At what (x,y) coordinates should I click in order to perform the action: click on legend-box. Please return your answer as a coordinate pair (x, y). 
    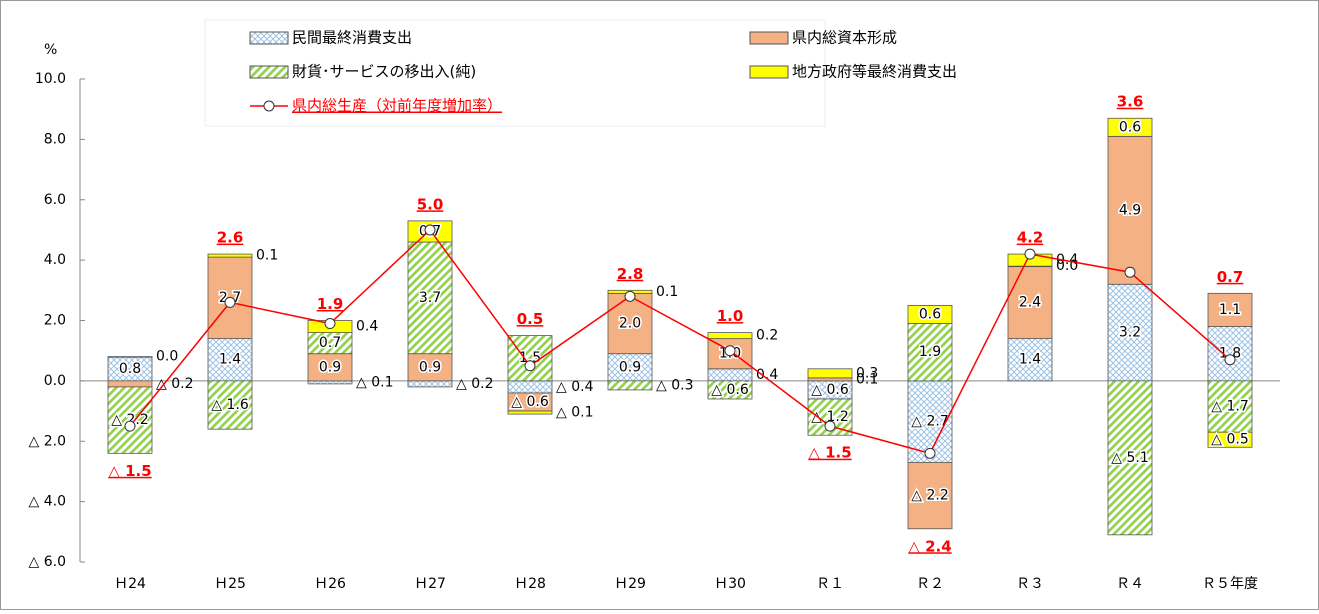
    Looking at the image, I should click on (515, 73).